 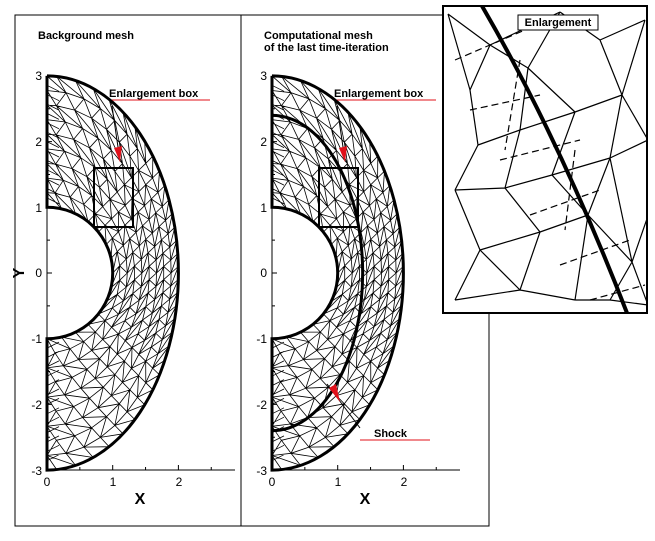 I want to click on inset-title: Enlargement, so click(x=558, y=23).